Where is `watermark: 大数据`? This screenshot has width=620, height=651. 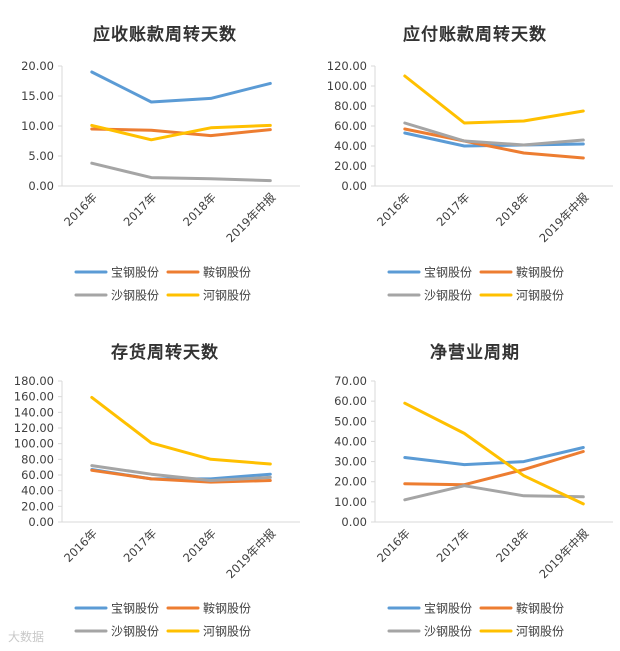
watermark: 大数据 is located at coordinates (26, 637).